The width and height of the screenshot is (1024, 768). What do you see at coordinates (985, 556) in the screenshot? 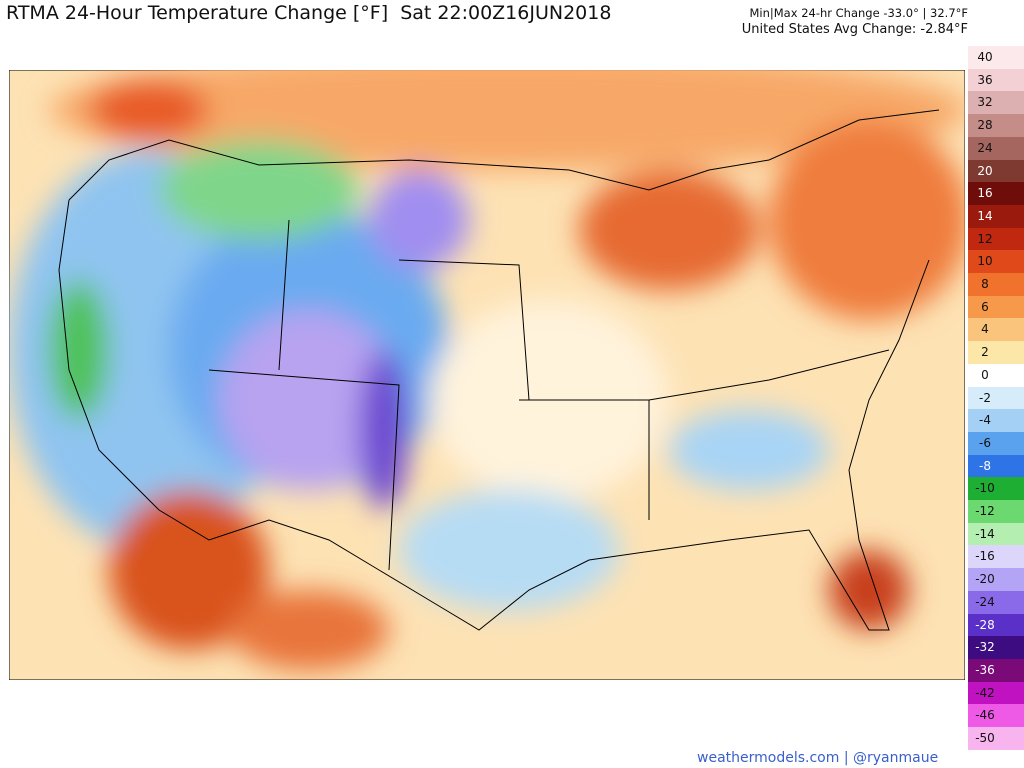
I see `colorbar-label: -16` at bounding box center [985, 556].